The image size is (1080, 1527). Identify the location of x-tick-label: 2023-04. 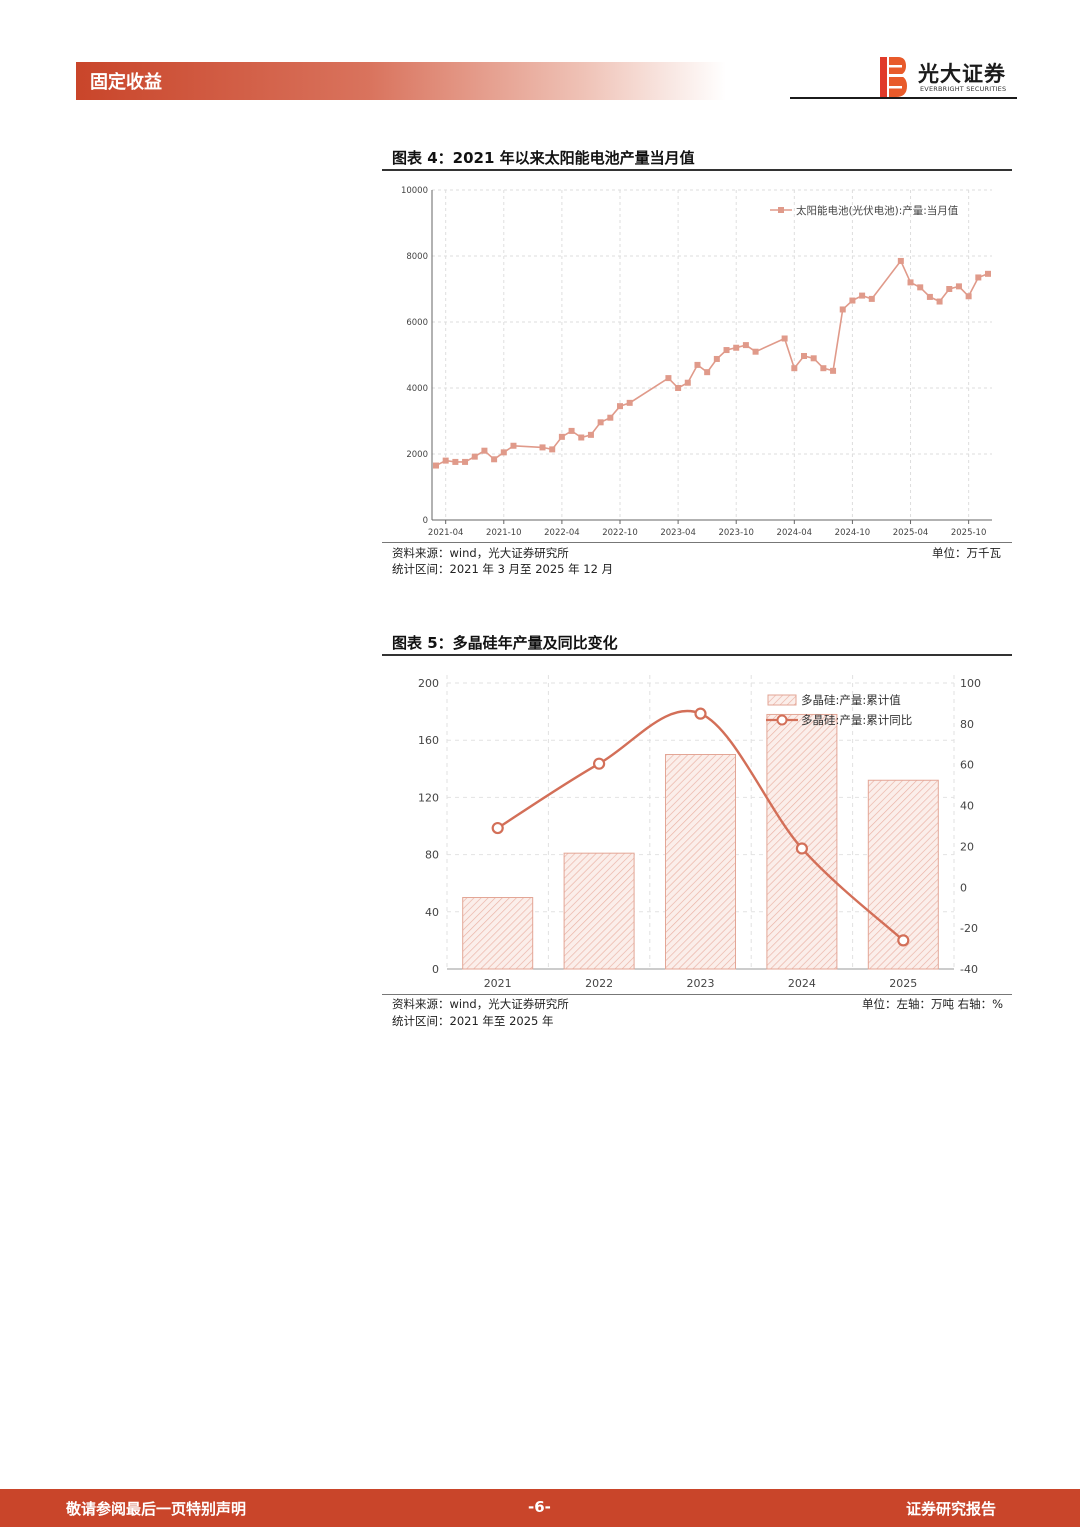
(678, 533).